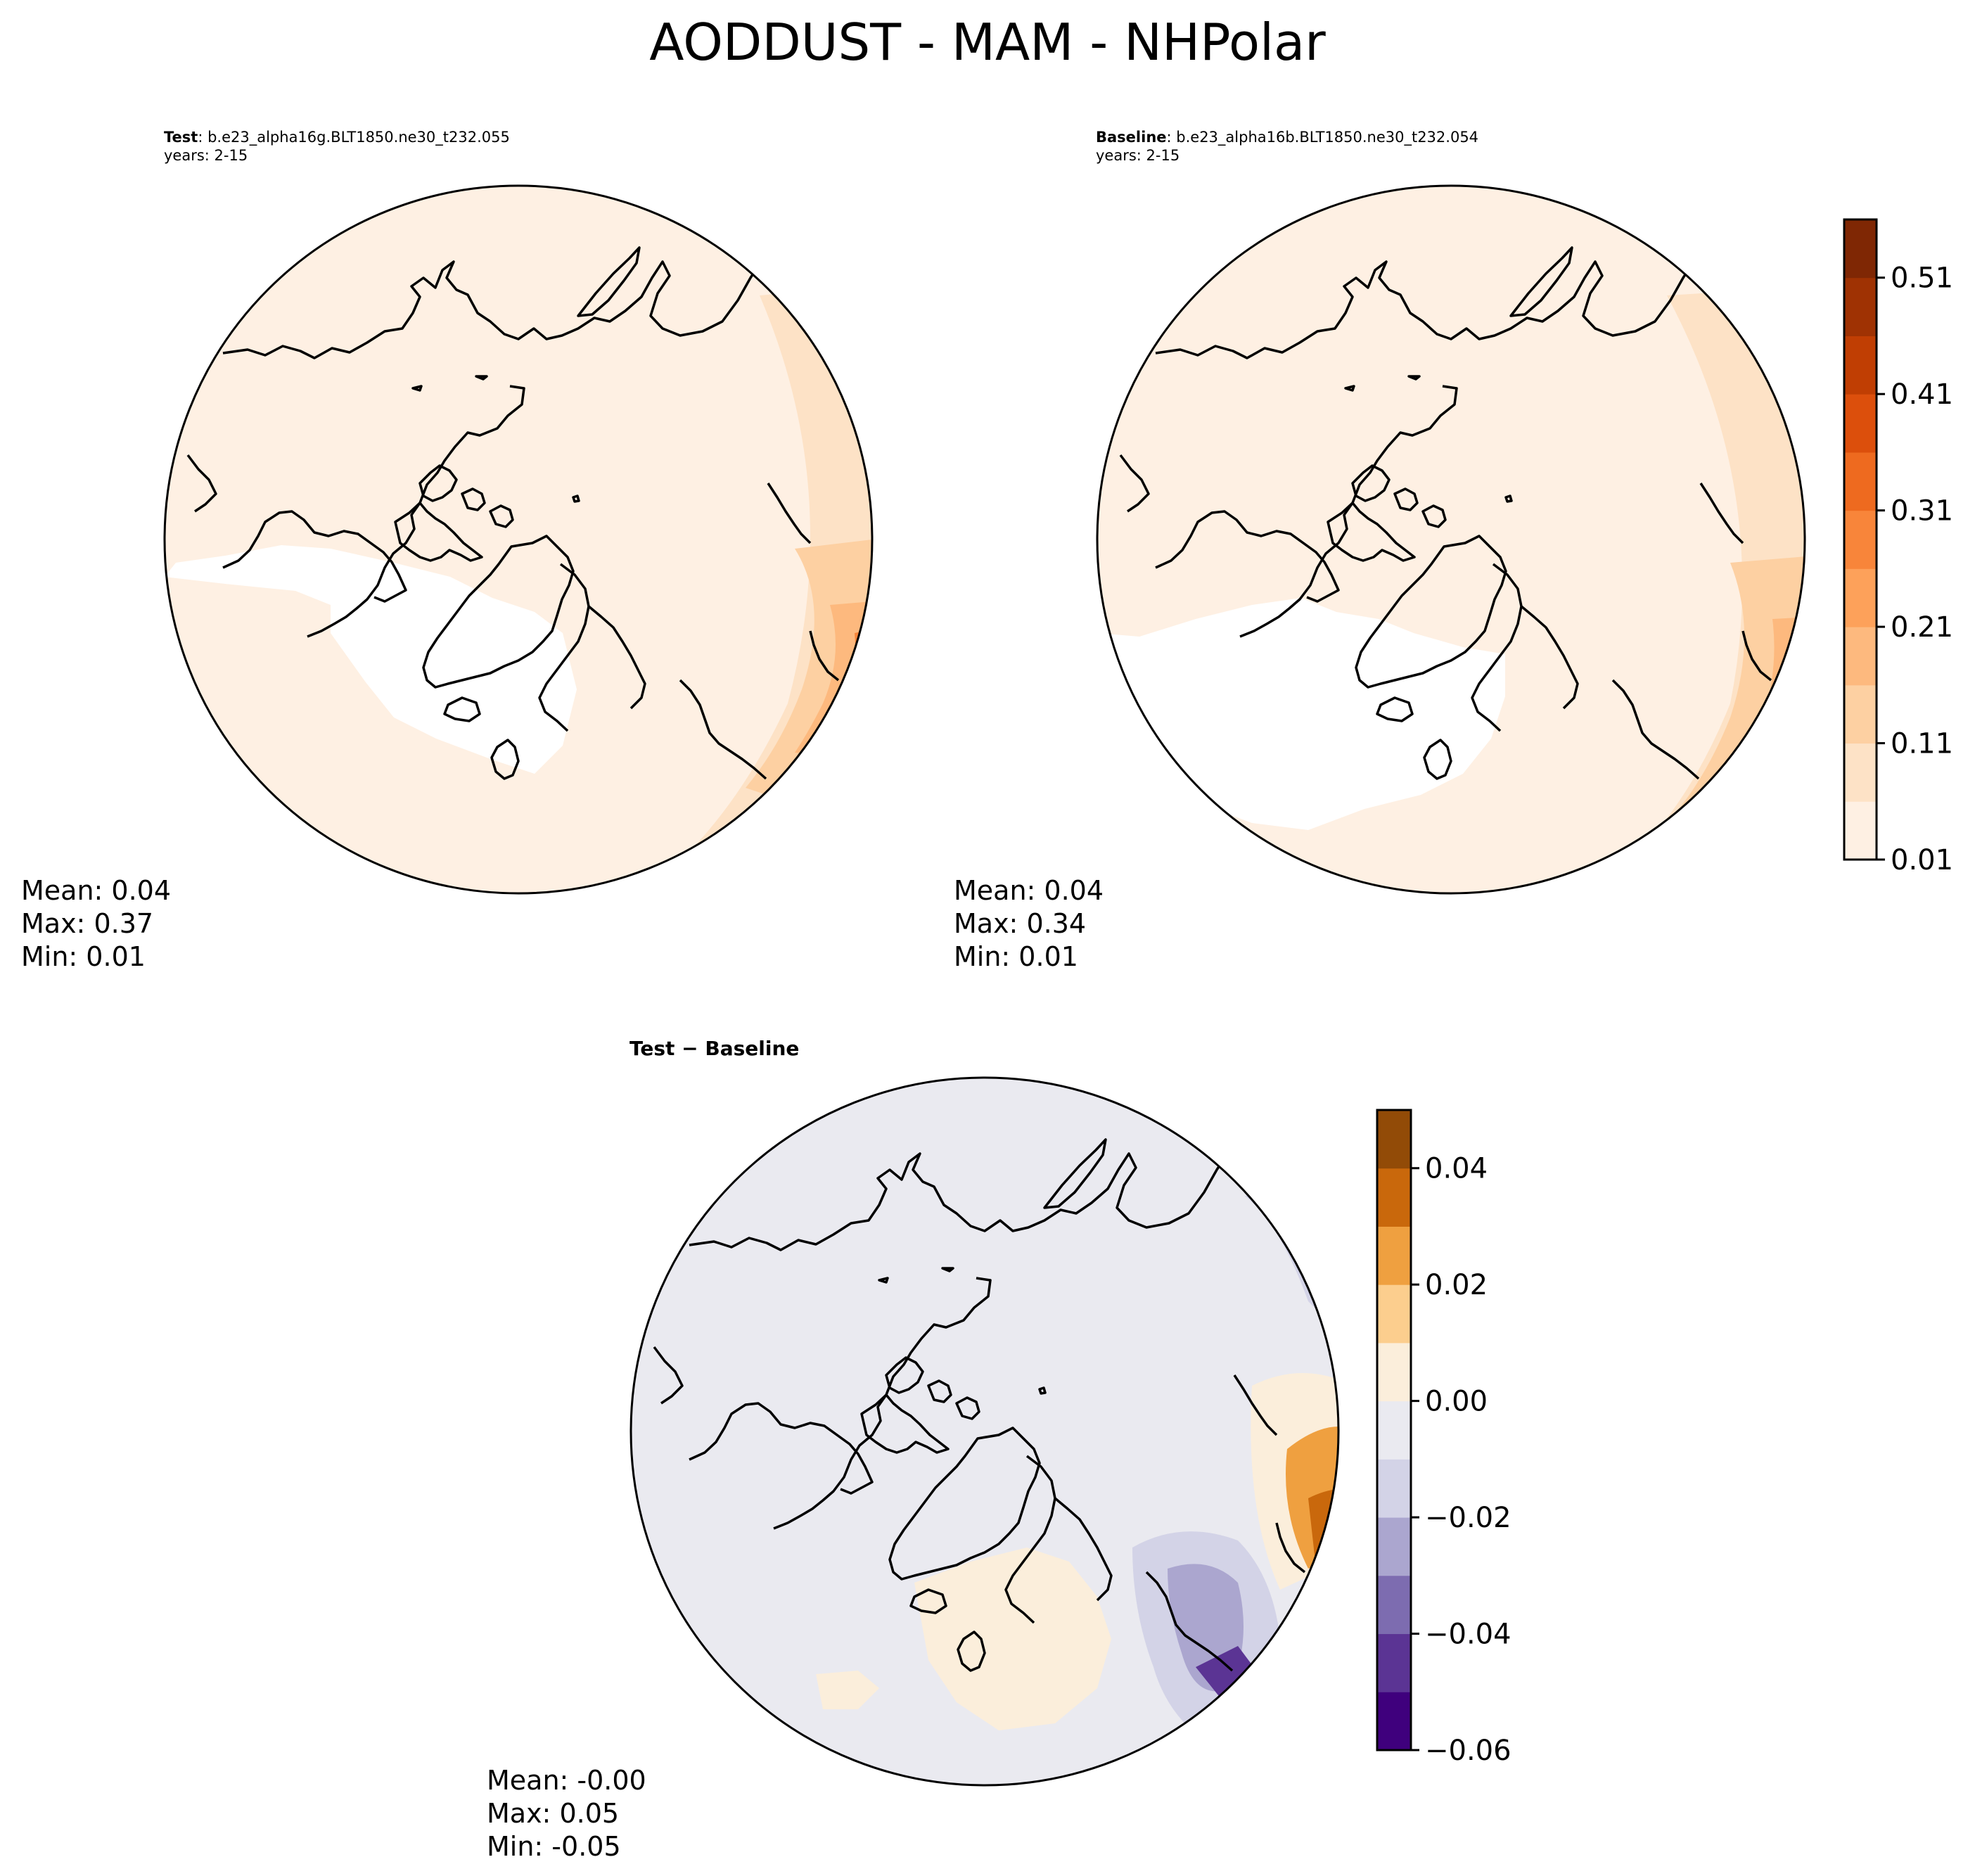  I want to click on baseline-max: Max: 0.34, so click(1020, 923).